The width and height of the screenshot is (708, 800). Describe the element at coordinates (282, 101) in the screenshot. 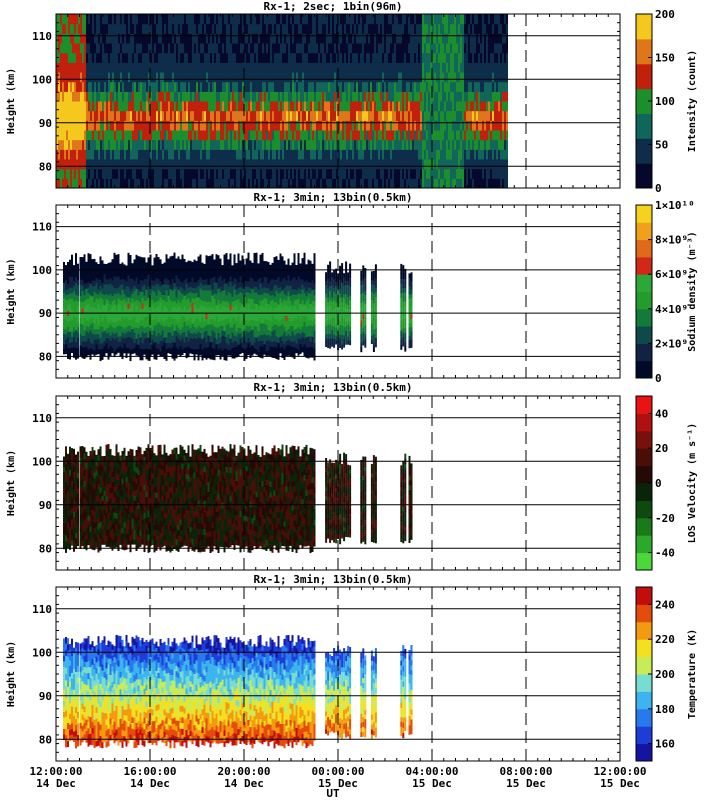

I see `heatmap-cells` at that location.